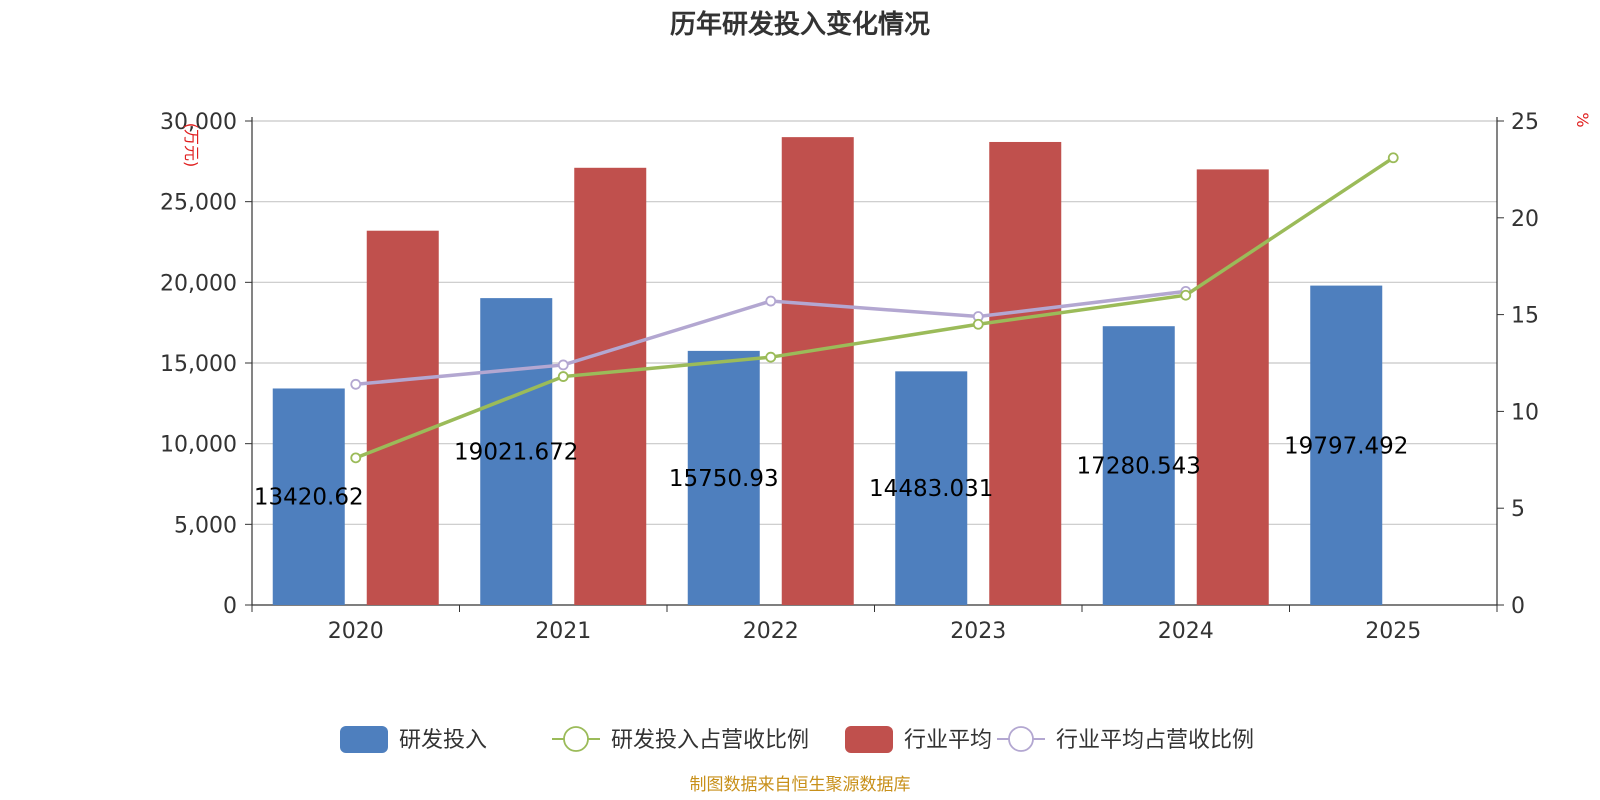 The height and width of the screenshot is (800, 1600). I want to click on x-axis-tick-label: 2023, so click(978, 631).